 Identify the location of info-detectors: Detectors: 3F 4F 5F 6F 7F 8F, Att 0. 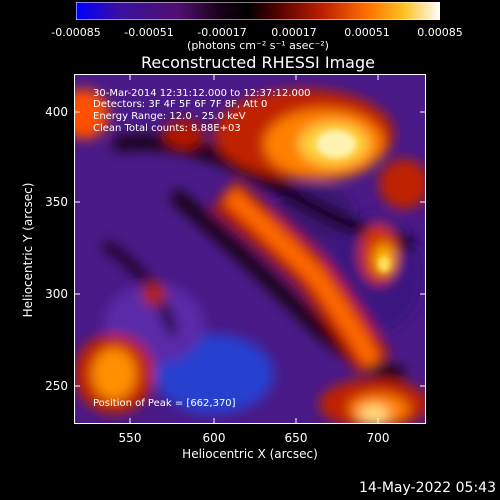
(180, 104).